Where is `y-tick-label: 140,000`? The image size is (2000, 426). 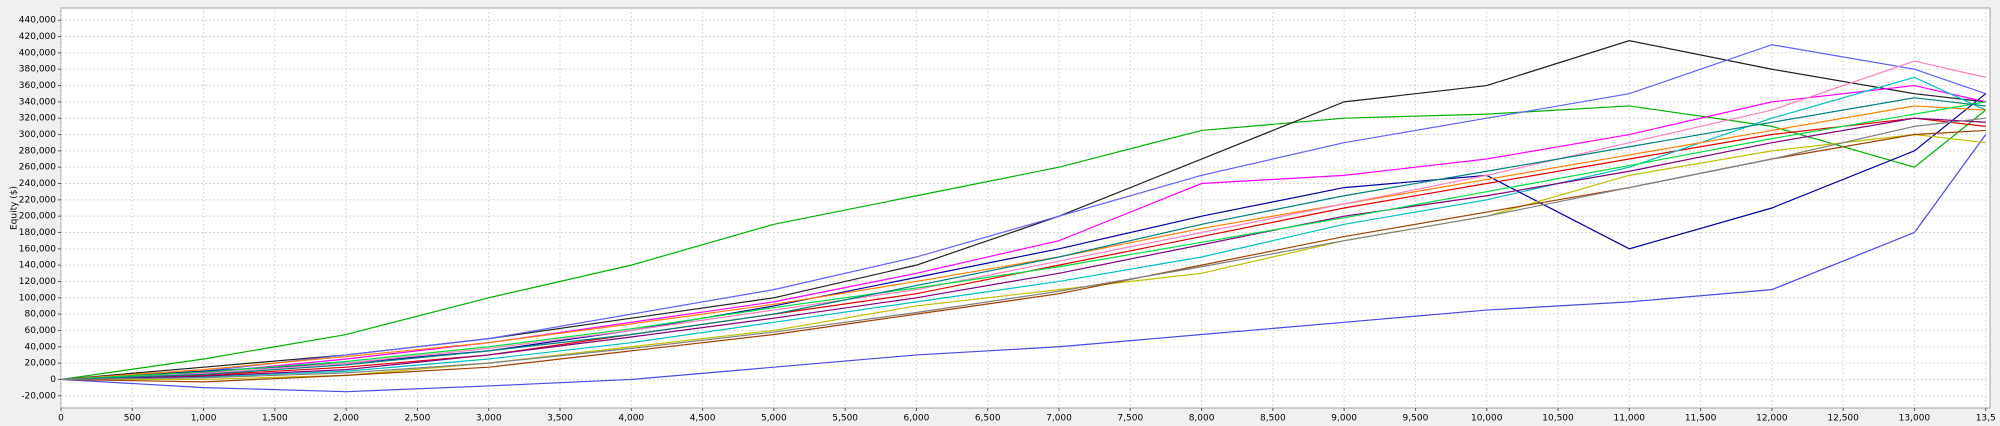 y-tick-label: 140,000 is located at coordinates (37, 266).